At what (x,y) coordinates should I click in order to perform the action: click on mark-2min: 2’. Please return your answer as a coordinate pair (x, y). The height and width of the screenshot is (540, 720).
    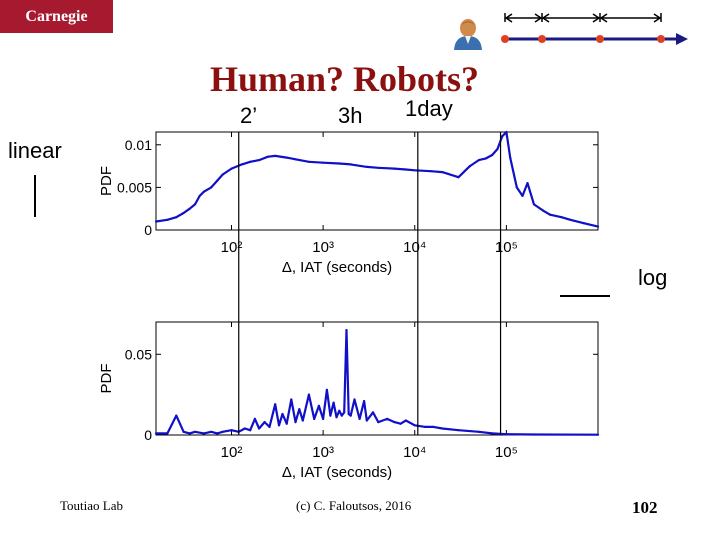
    Looking at the image, I should click on (249, 115).